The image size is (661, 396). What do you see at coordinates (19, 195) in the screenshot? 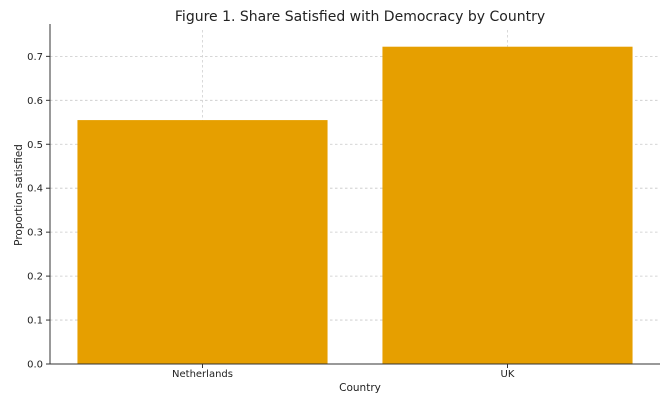
I see `y-axis-label: Proportion satisfied` at bounding box center [19, 195].